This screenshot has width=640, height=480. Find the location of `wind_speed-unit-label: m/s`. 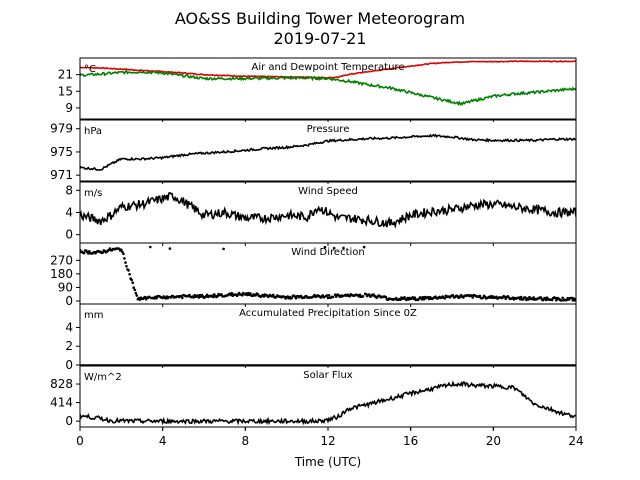

wind_speed-unit-label: m/s is located at coordinates (93, 193).